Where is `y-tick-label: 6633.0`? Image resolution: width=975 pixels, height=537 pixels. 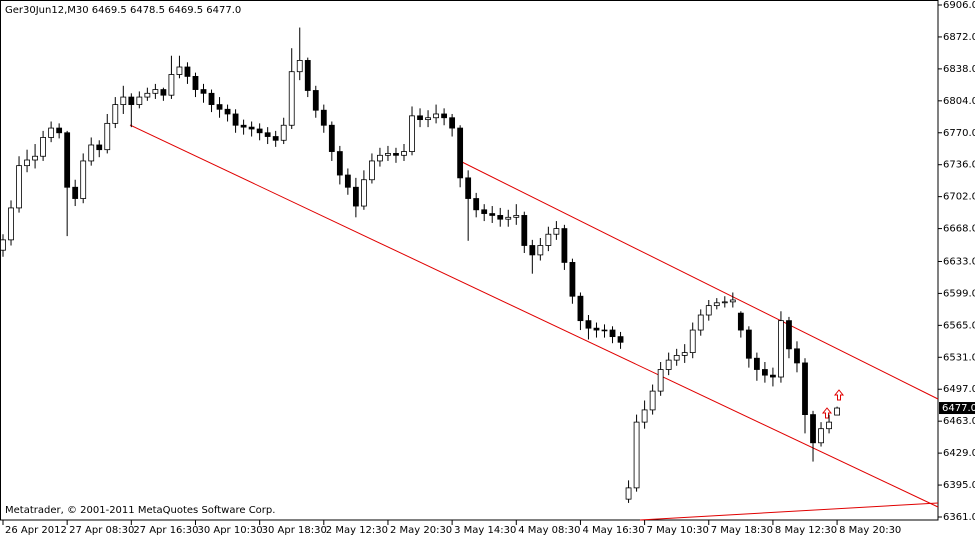
y-tick-label: 6633.0 is located at coordinates (959, 261).